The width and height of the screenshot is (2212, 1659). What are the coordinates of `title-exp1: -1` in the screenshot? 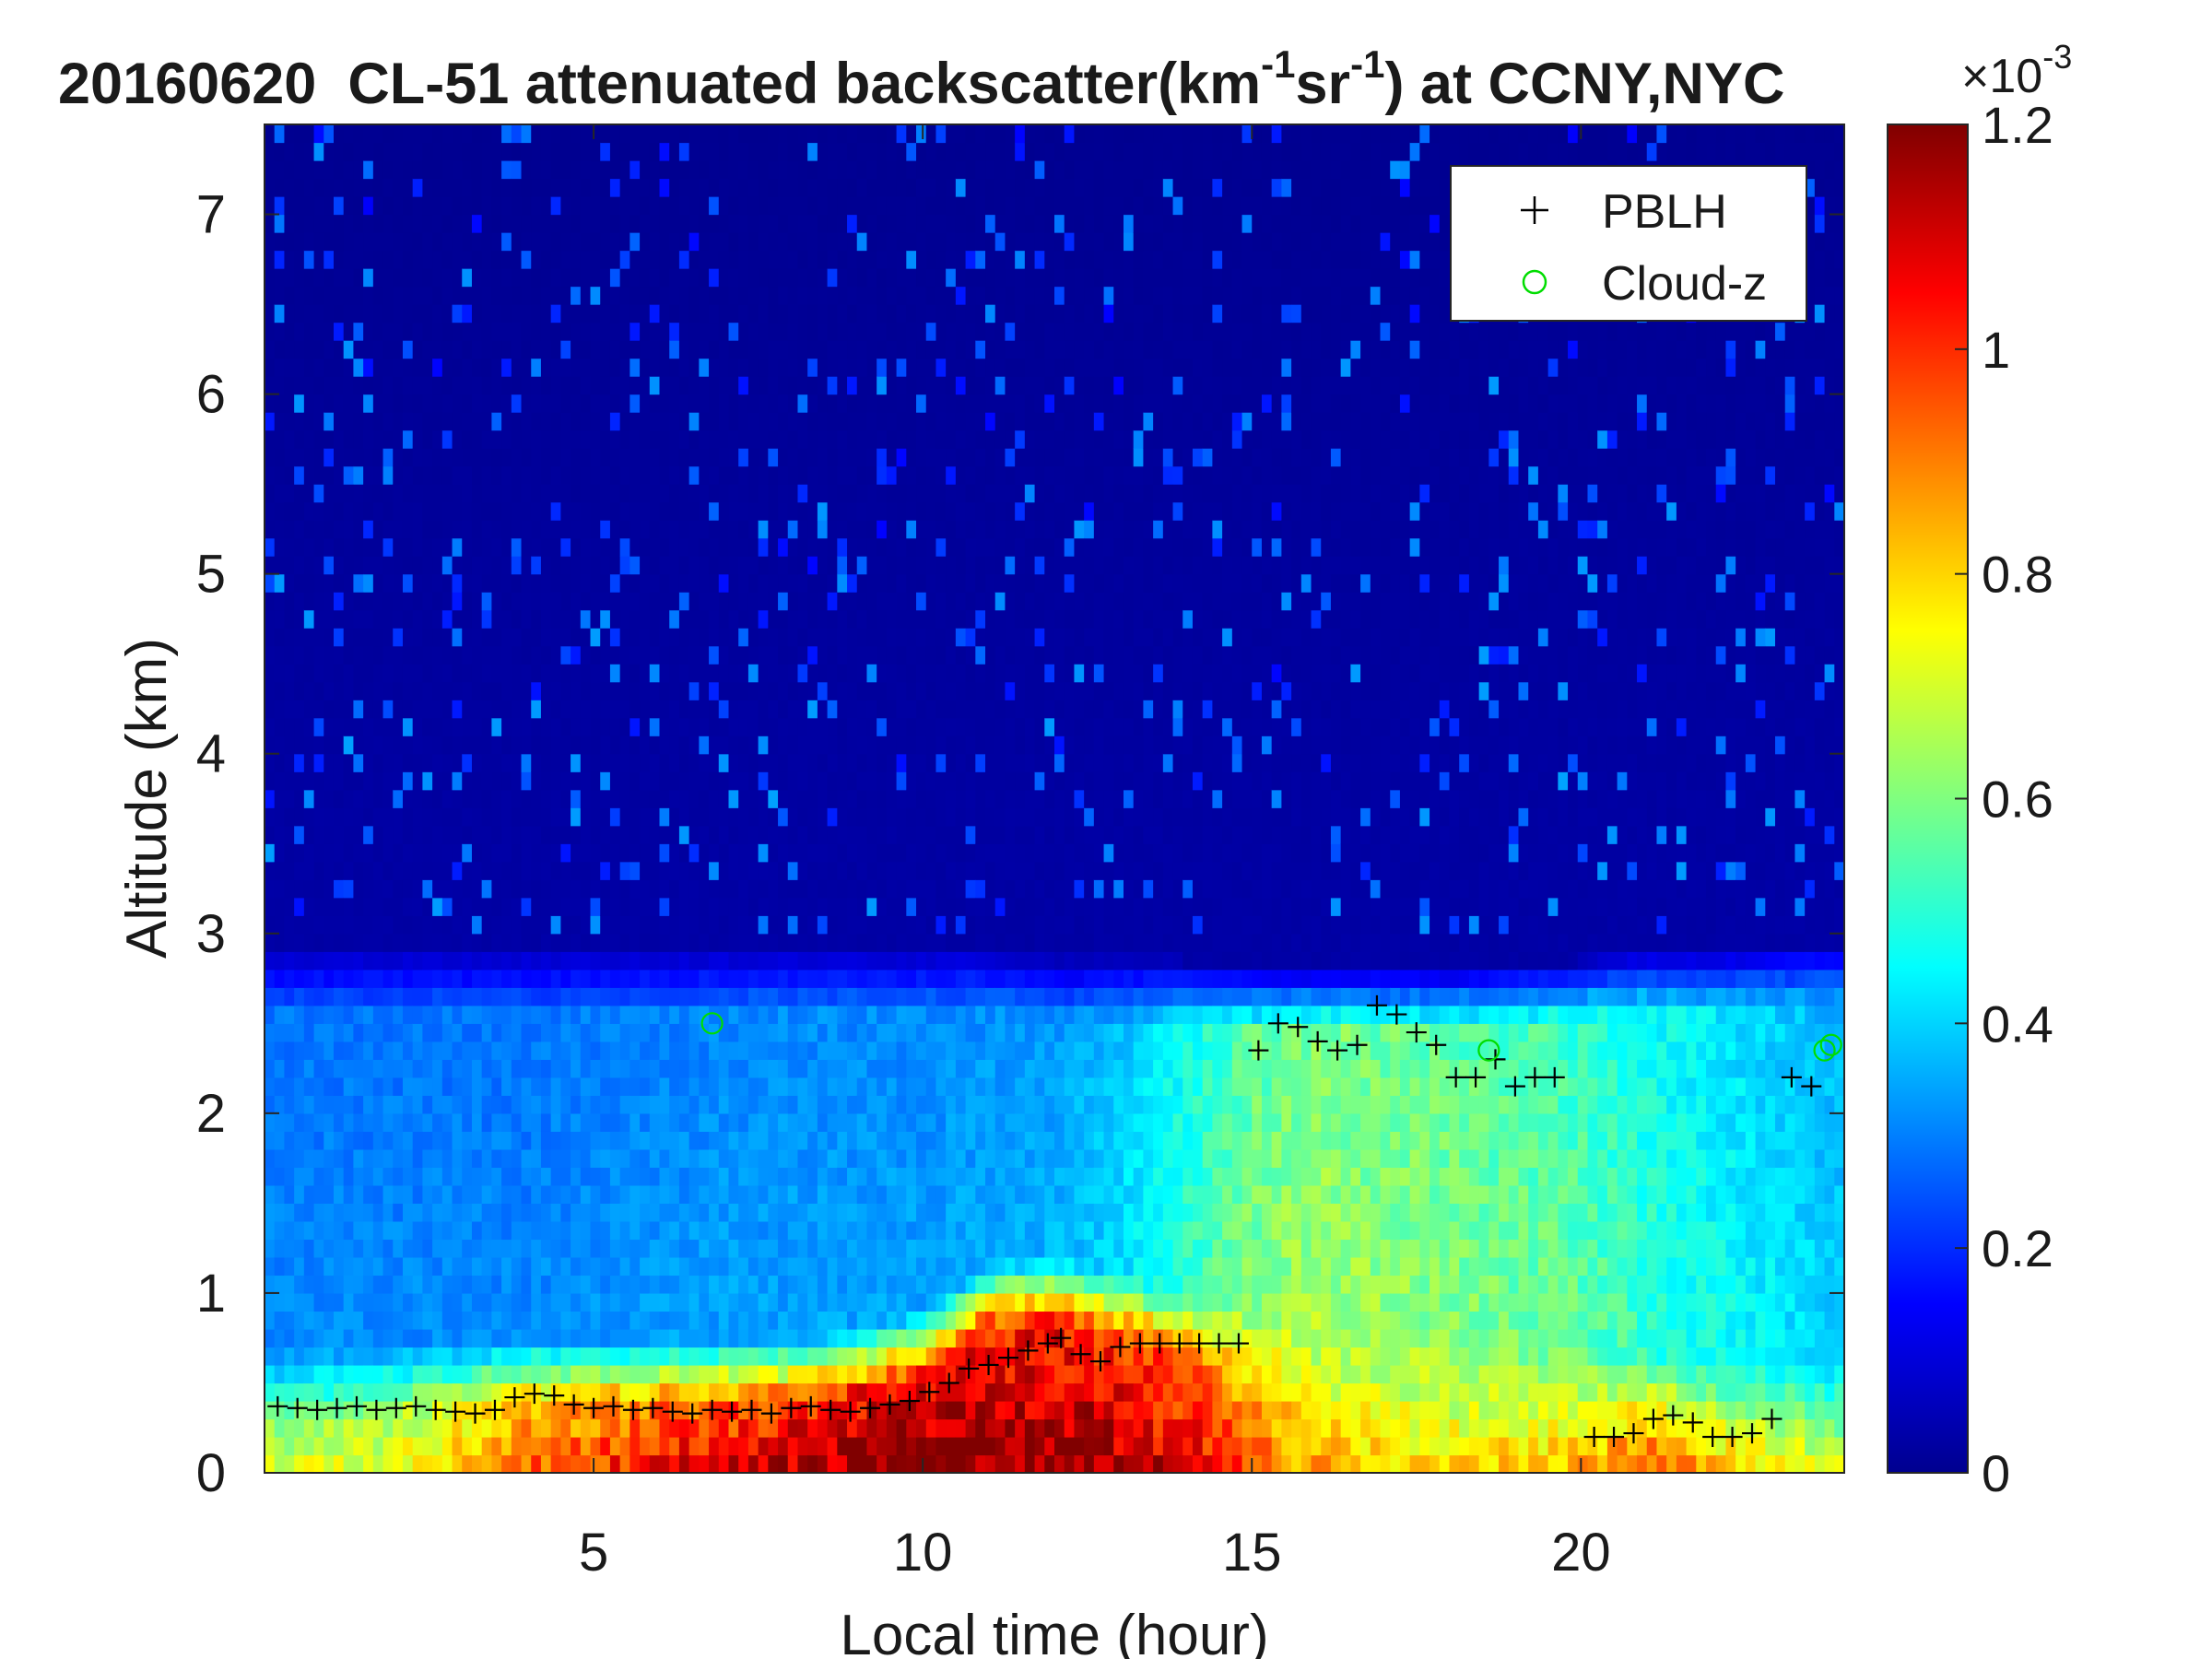 It's located at (1278, 64).